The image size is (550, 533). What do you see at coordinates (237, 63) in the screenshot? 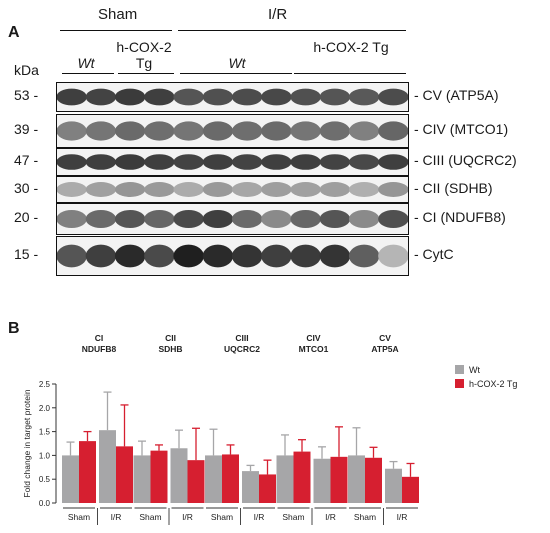
I see `genotype-wt-ir: Wt` at bounding box center [237, 63].